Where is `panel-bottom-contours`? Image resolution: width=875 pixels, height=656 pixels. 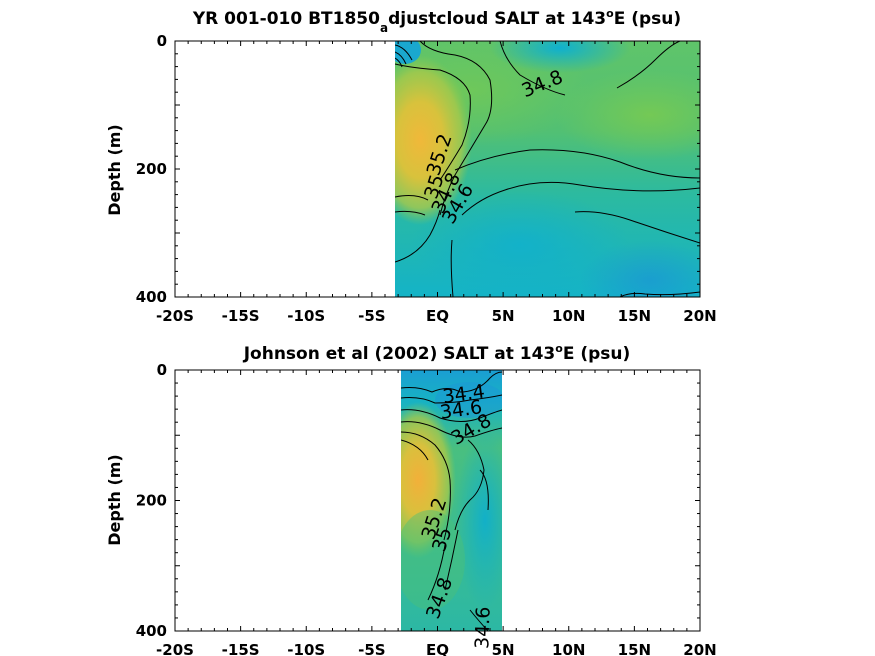 panel-bottom-contours is located at coordinates (451, 501).